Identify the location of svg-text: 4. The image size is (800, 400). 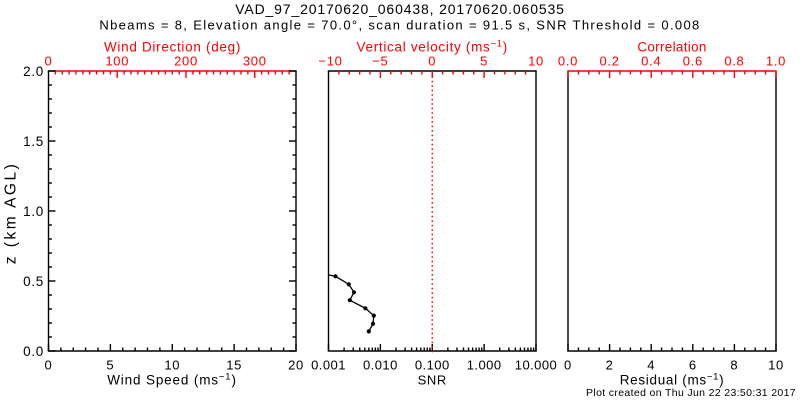
(651, 365).